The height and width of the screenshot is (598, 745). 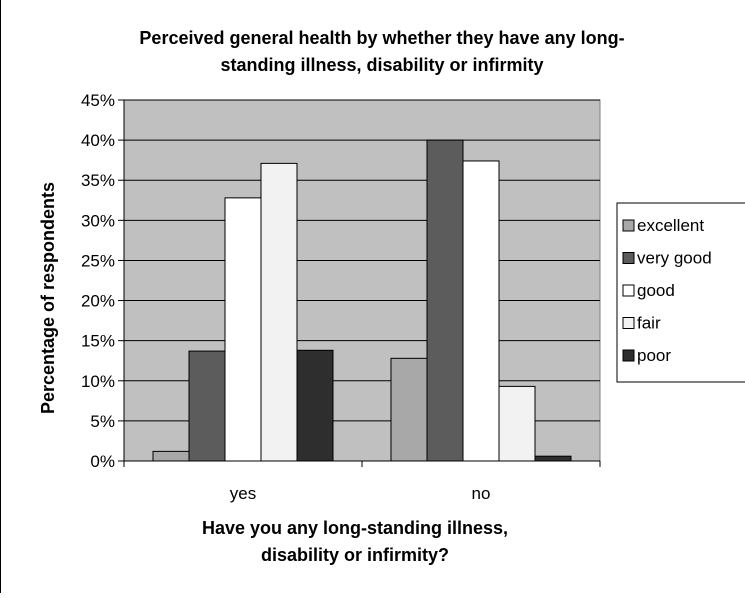 I want to click on y-tick-label: 15%, so click(x=98, y=341).